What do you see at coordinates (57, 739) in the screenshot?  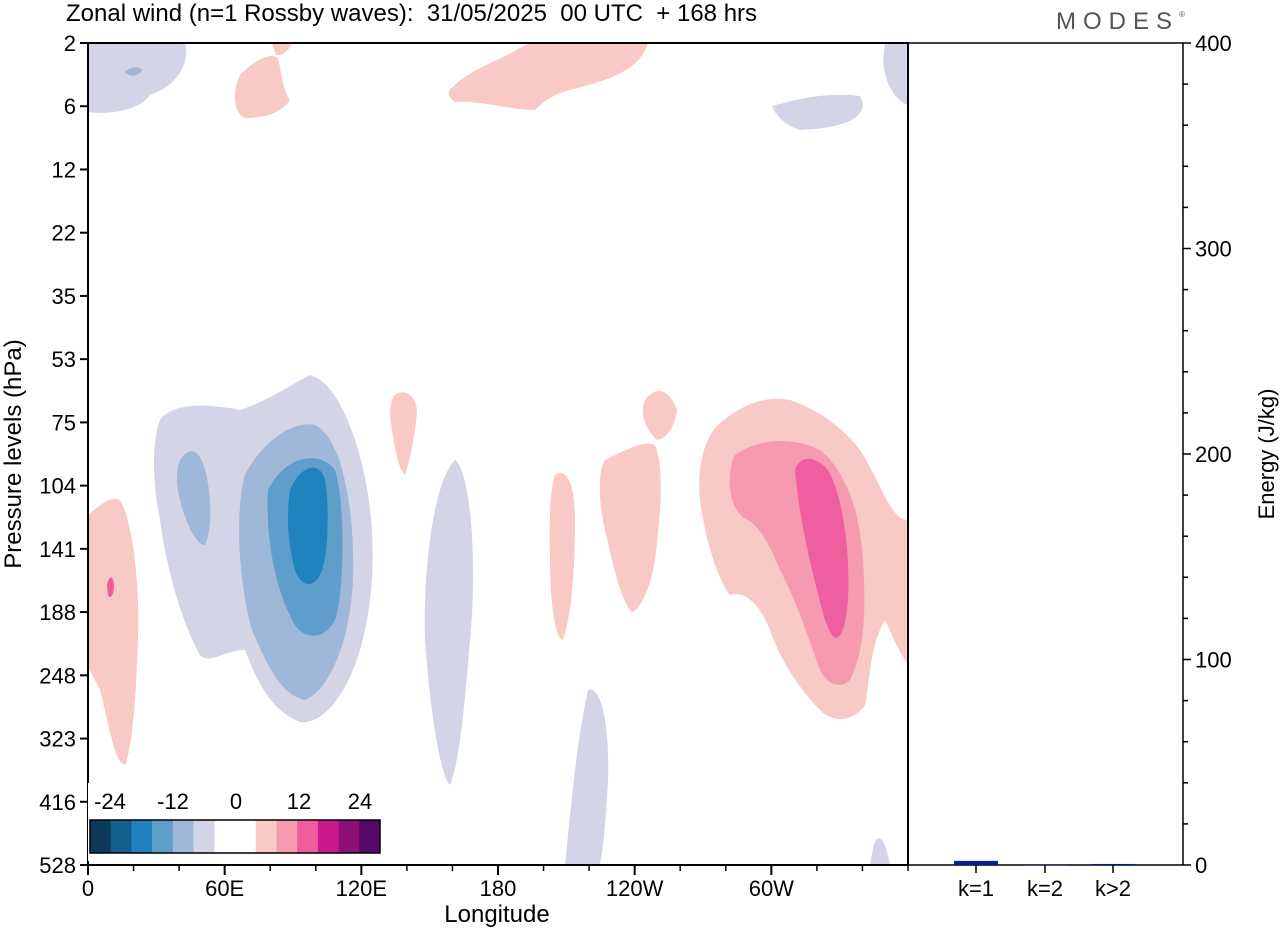 I see `pressure-tick-label: 323` at bounding box center [57, 739].